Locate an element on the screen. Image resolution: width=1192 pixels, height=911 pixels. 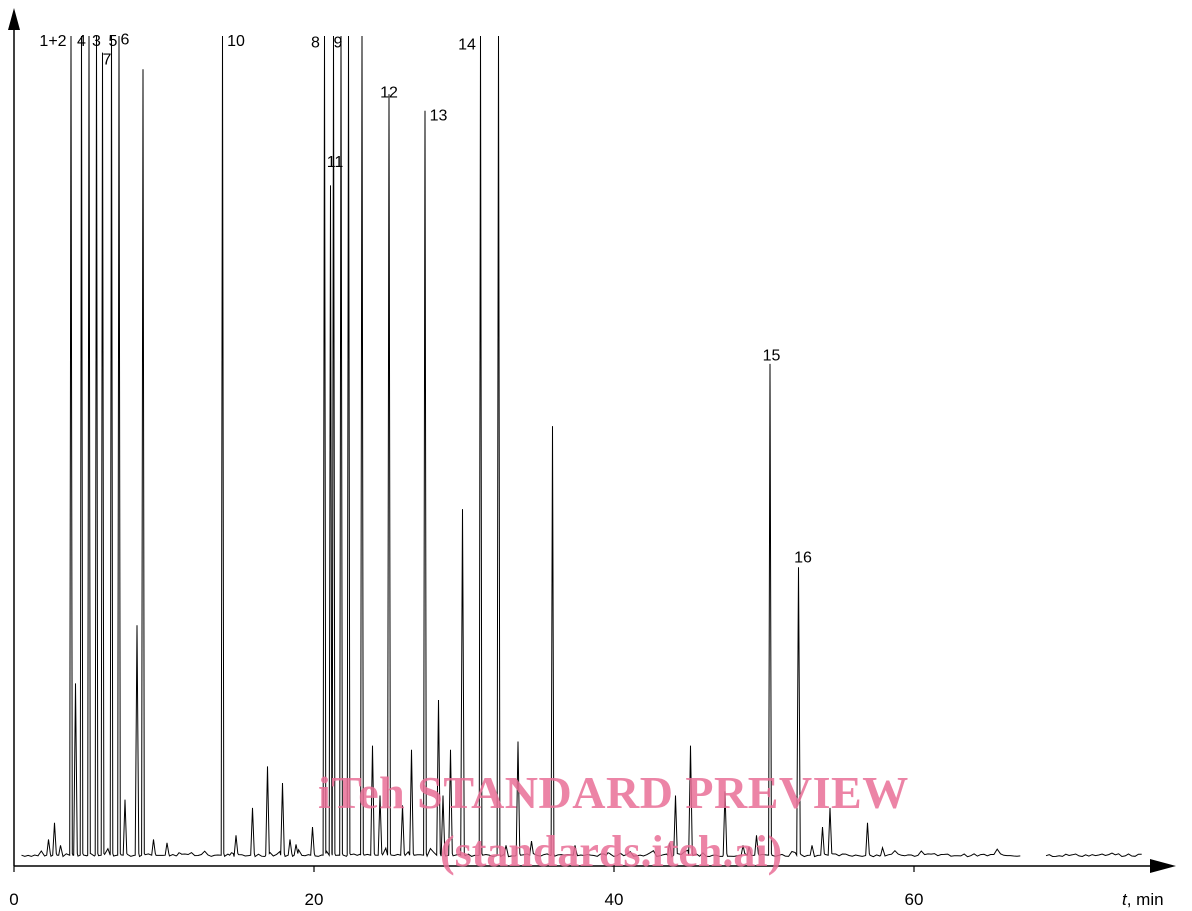
x-tick-label: 20 is located at coordinates (314, 899).